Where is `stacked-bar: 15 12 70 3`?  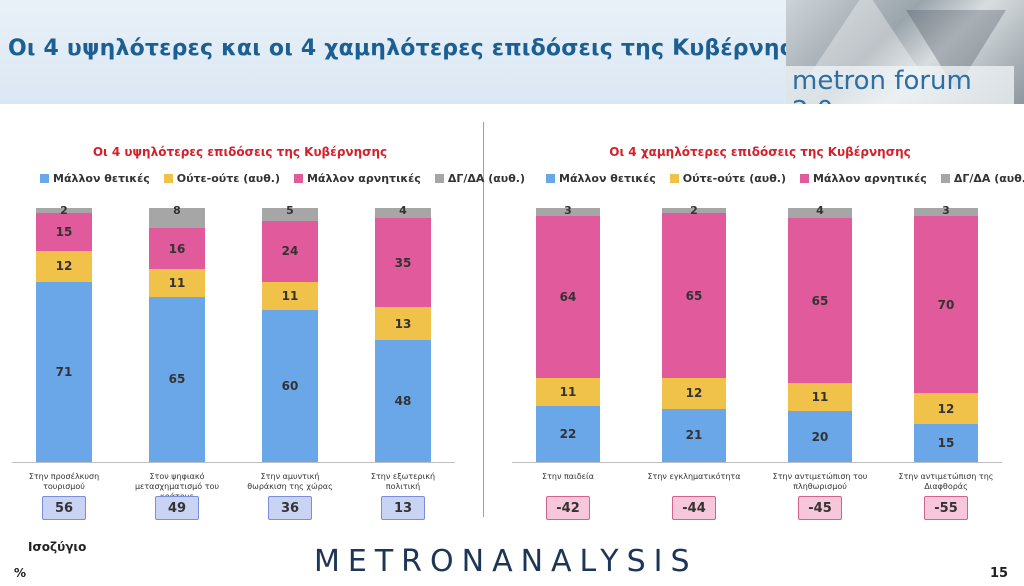 stacked-bar: 15 12 70 3 is located at coordinates (946, 333).